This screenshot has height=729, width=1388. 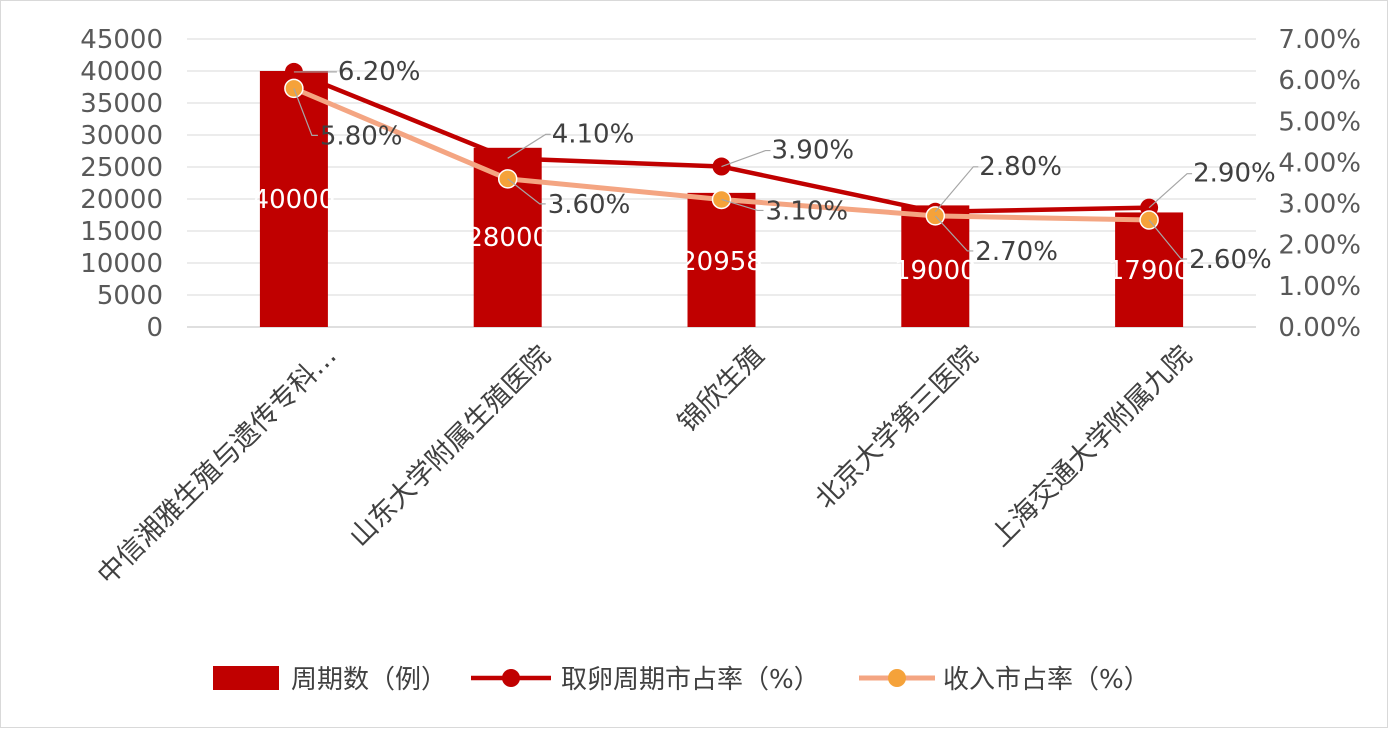 I want to click on left-axis-tick-label: 5000, so click(x=130, y=296).